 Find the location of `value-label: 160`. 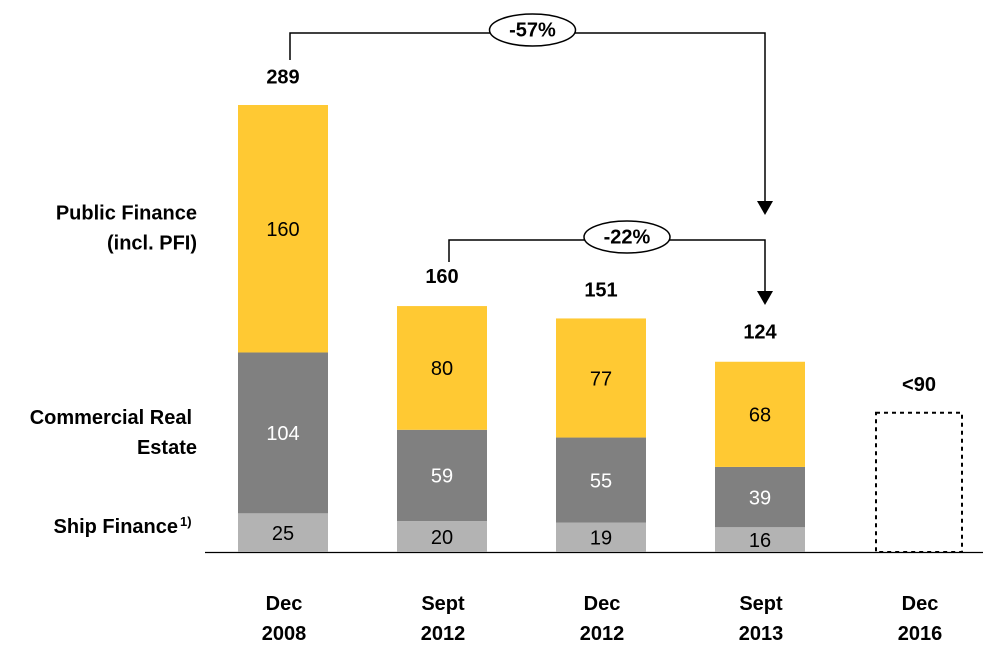

value-label: 160 is located at coordinates (282, 230).